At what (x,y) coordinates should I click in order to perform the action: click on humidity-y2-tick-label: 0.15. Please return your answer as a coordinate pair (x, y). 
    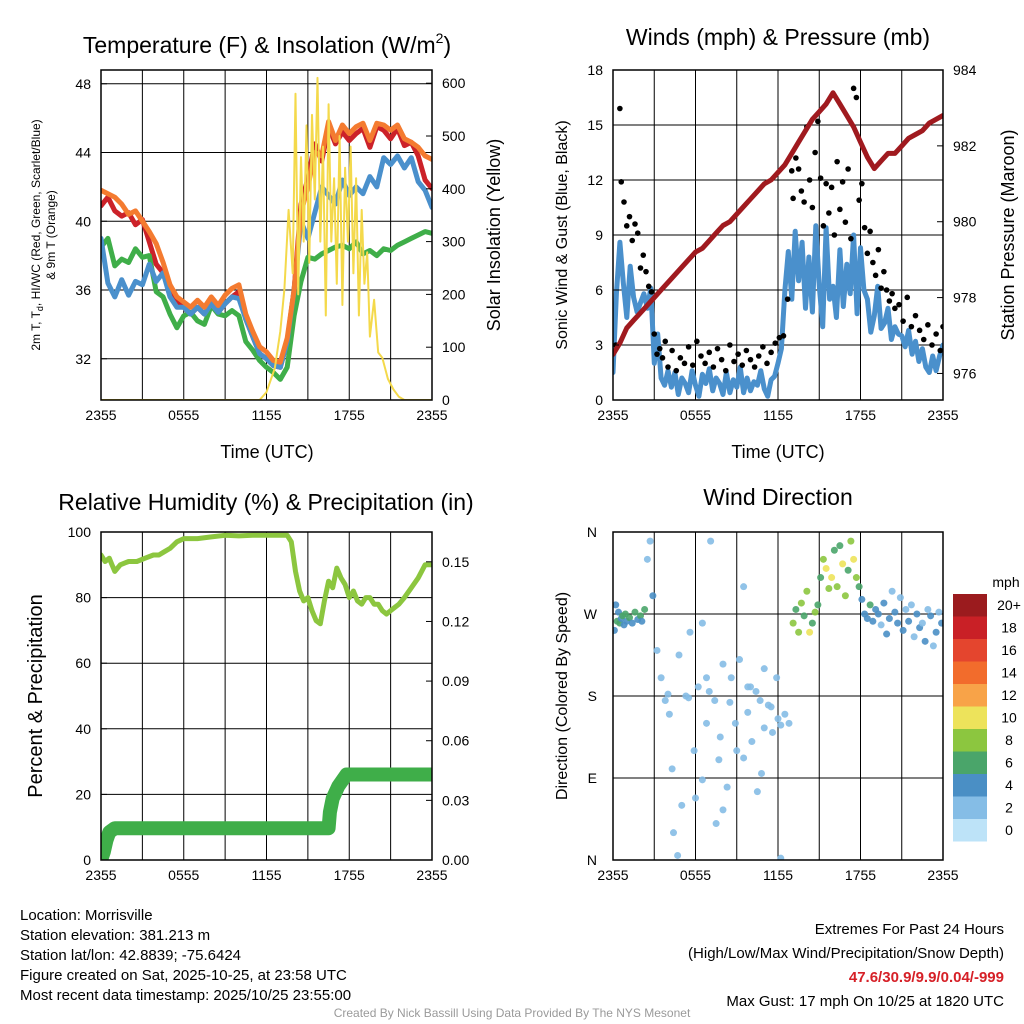
    Looking at the image, I should click on (455, 562).